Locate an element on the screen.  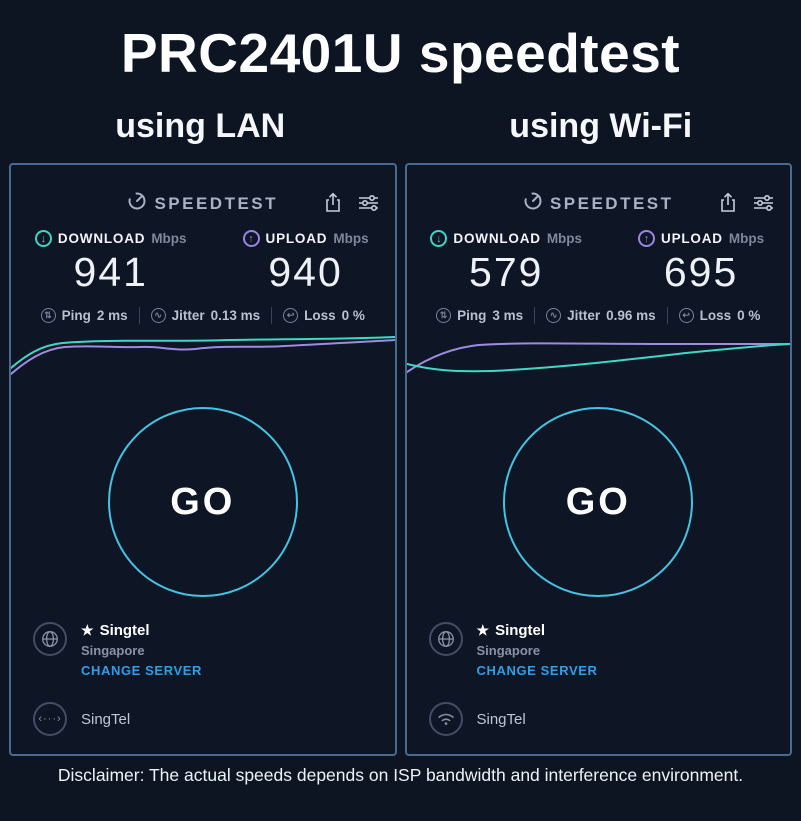
speed-results: ↓ DOWNLOAD Mbps 941 ↑ UPLOAD Mbps 940 is located at coordinates (203, 262).